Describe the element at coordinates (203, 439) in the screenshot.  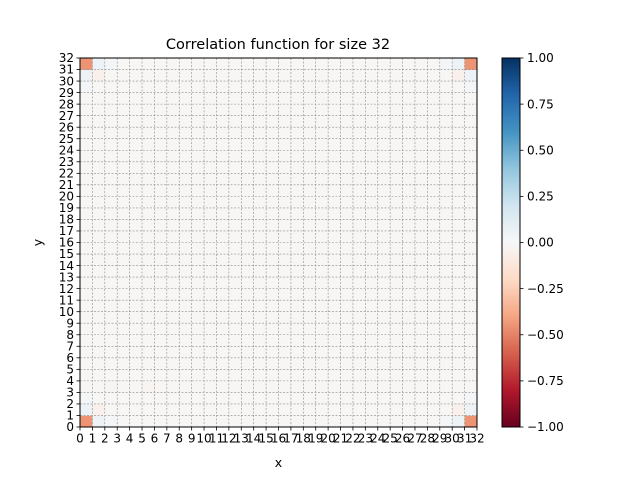
I see `x-tick-label: 10` at that location.